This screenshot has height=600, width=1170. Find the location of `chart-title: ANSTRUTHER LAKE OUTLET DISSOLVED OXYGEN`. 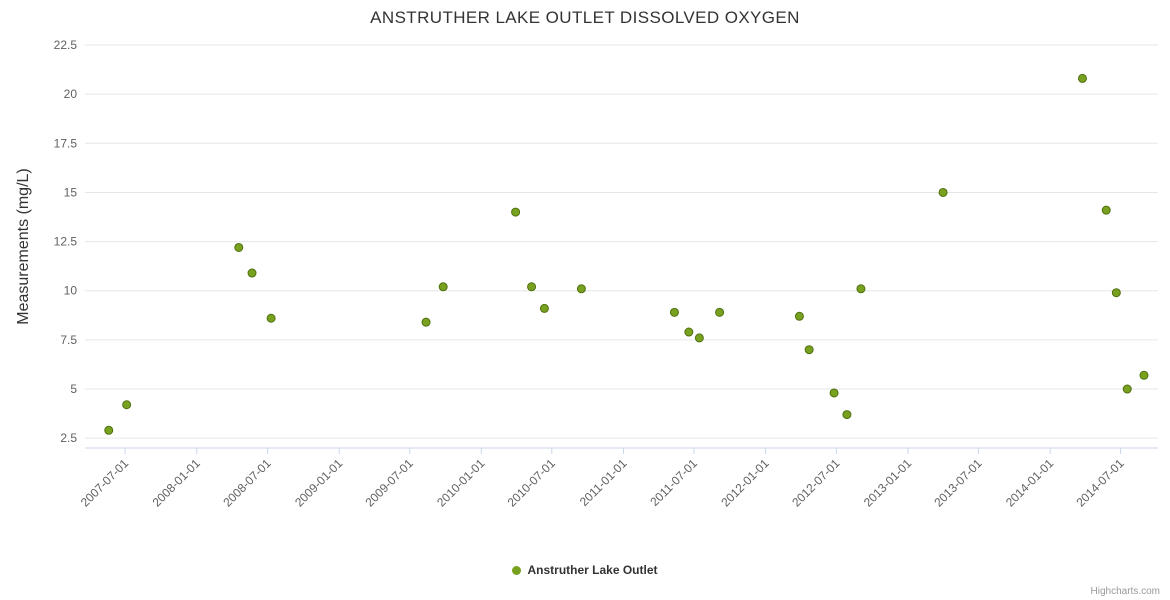

chart-title: ANSTRUTHER LAKE OUTLET DISSOLVED OXYGEN is located at coordinates (585, 17).